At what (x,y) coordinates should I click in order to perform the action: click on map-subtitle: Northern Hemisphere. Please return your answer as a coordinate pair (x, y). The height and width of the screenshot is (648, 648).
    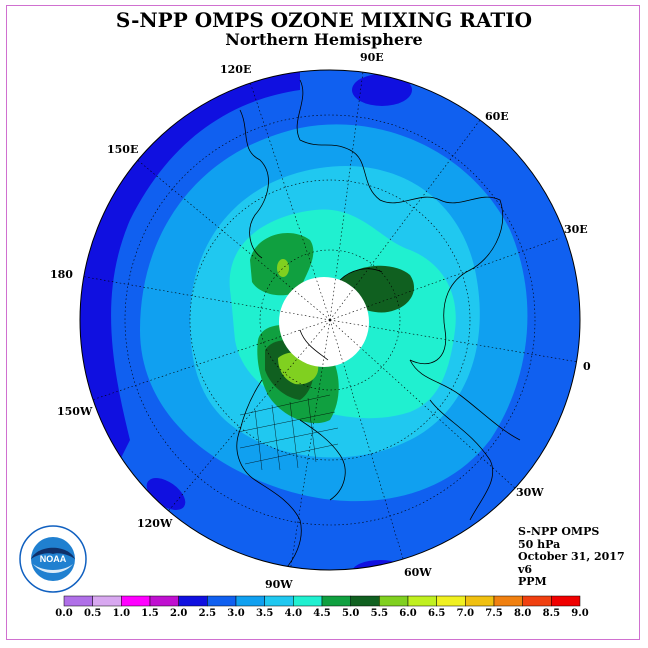
    Looking at the image, I should click on (324, 39).